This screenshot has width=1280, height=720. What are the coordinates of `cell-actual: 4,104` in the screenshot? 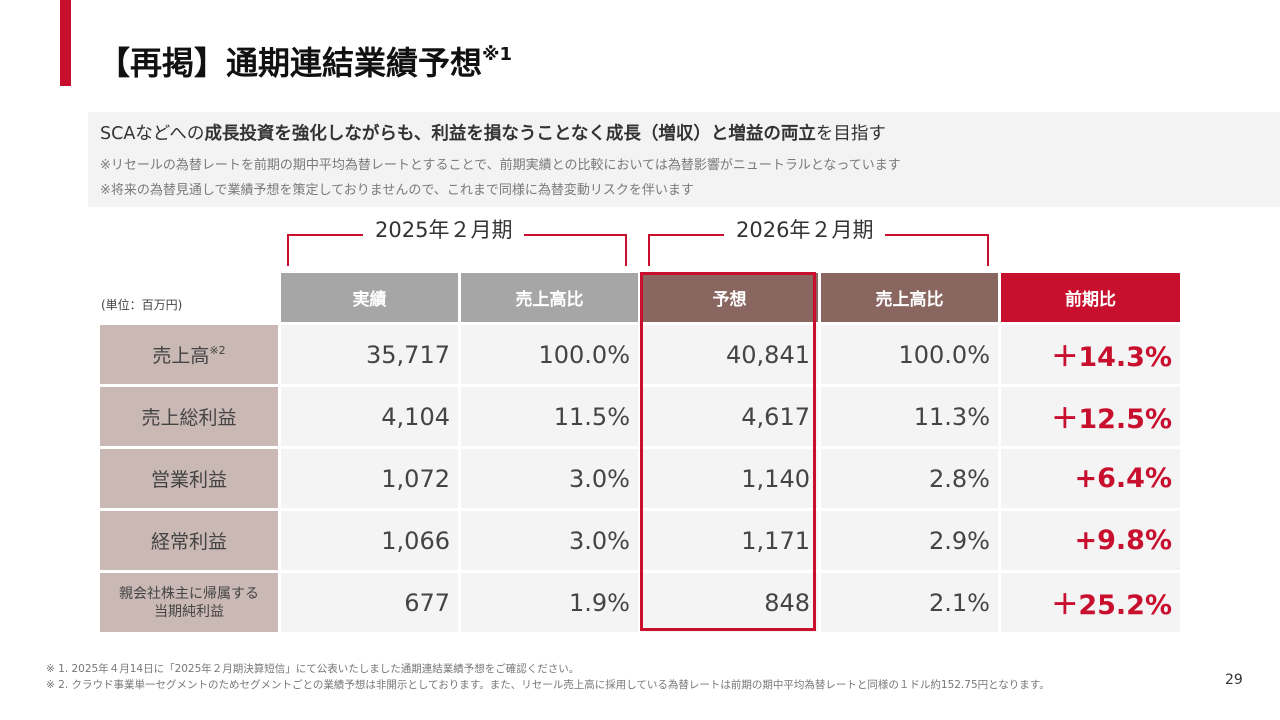 It's located at (369, 416).